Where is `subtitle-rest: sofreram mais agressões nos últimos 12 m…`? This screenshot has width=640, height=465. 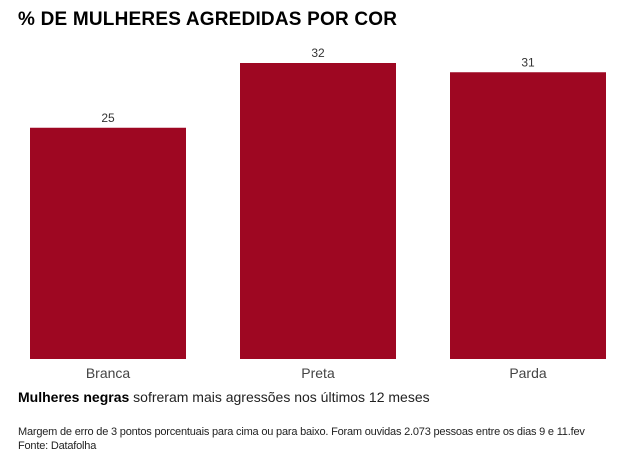 subtitle-rest: sofreram mais agressões nos últimos 12 m… is located at coordinates (279, 397).